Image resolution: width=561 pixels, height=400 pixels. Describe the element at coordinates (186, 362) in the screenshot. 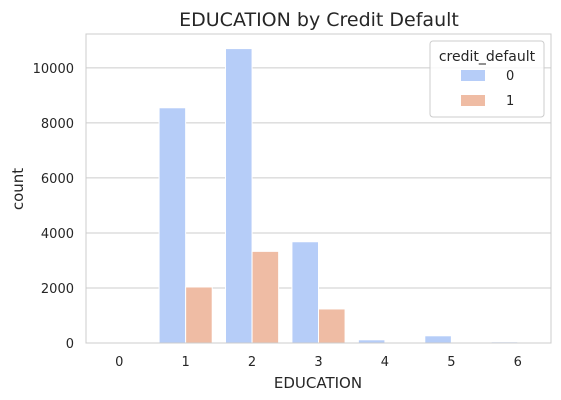

I see `x-tick-label: 1` at that location.